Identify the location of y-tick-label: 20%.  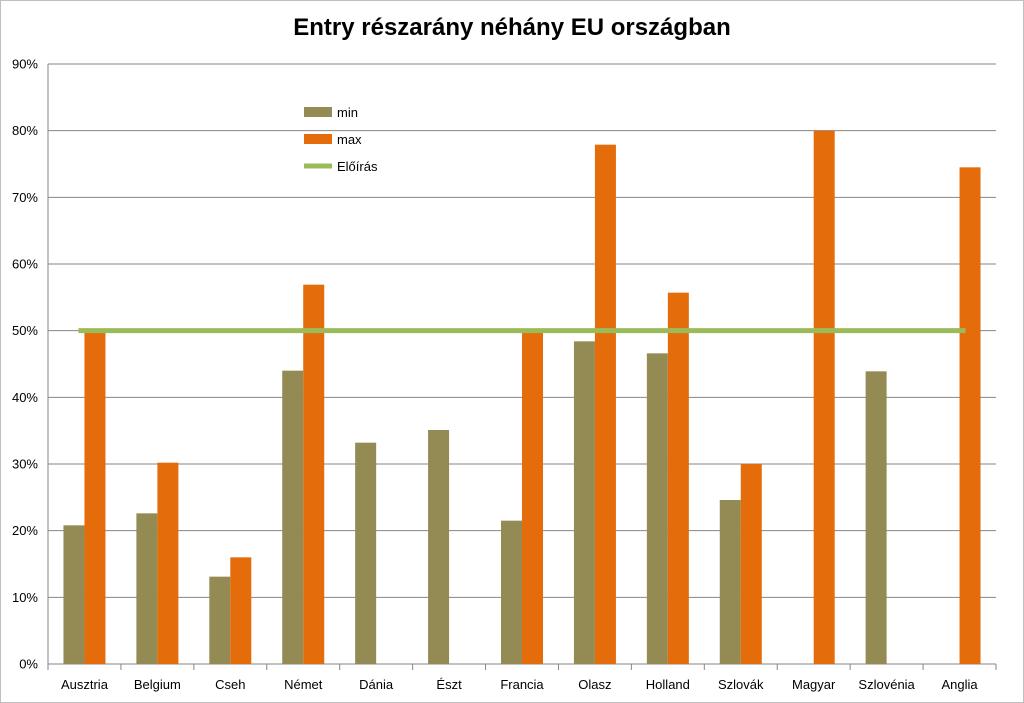
(25, 530).